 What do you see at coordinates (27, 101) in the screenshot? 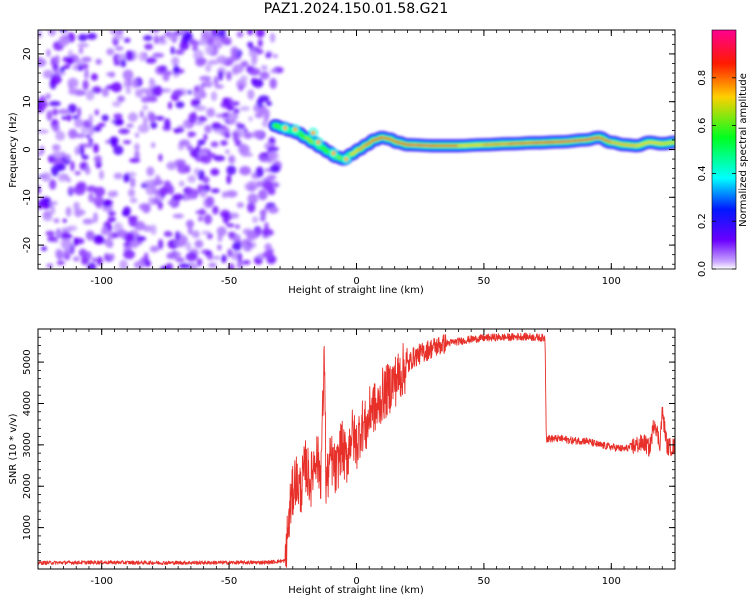
I see `y-tick-label: 10` at bounding box center [27, 101].